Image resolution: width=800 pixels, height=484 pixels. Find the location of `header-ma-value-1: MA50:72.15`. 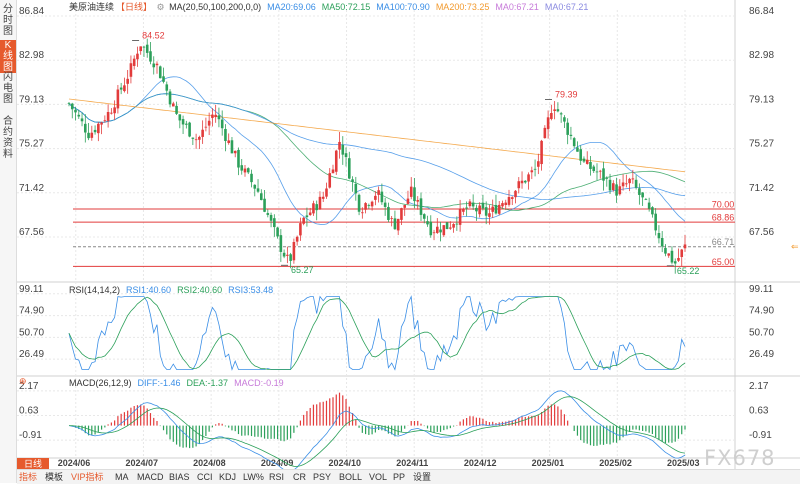

header-ma-value-1: MA50:72.15 is located at coordinates (346, 7).